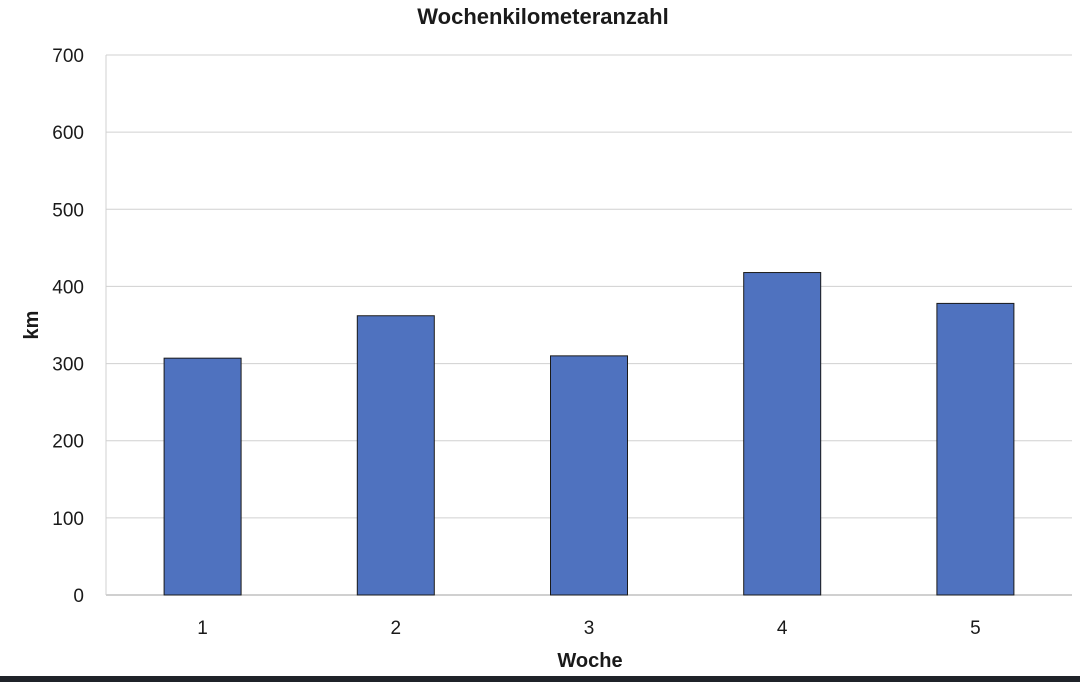 The width and height of the screenshot is (1080, 687). I want to click on x-tick-label: 1, so click(202, 628).